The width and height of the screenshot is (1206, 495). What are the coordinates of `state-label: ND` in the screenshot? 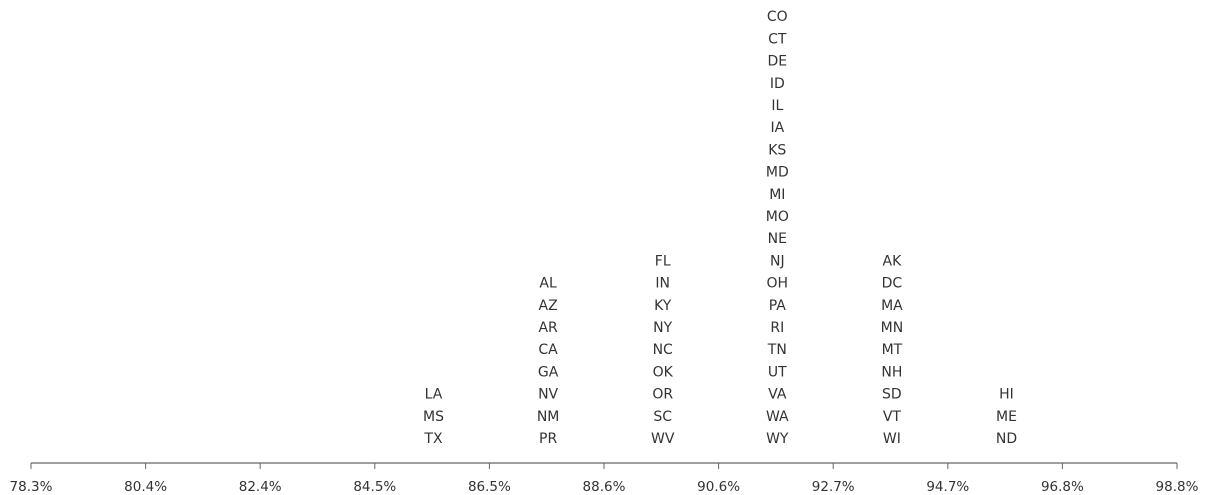 It's located at (1006, 439).